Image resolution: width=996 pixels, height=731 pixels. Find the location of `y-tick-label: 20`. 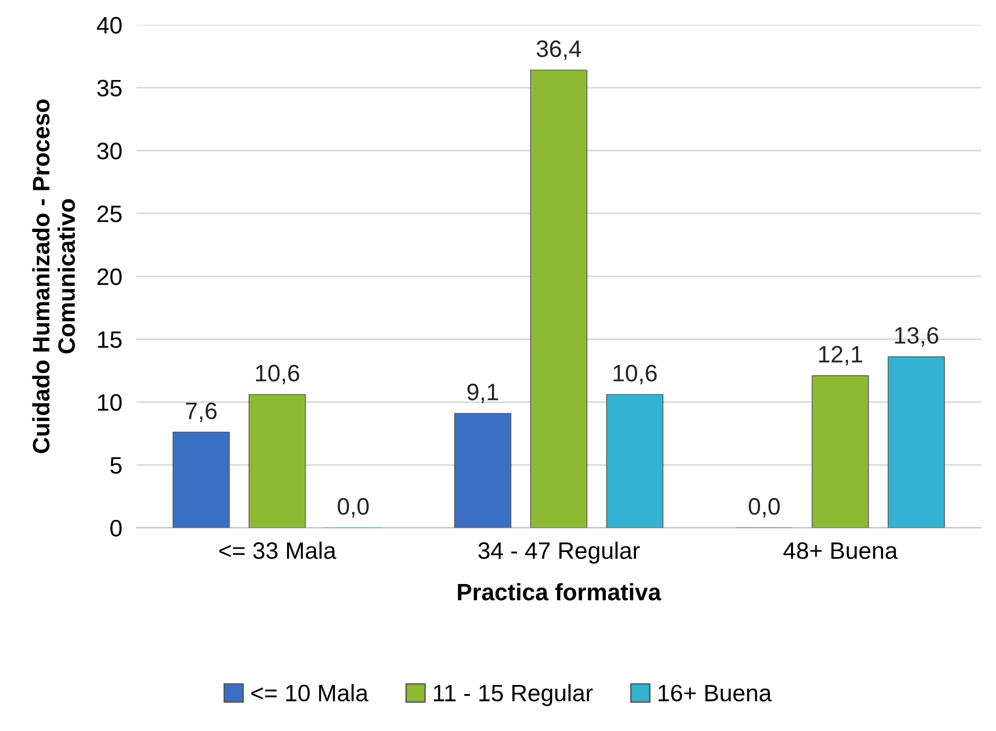

y-tick-label: 20 is located at coordinates (109, 277).